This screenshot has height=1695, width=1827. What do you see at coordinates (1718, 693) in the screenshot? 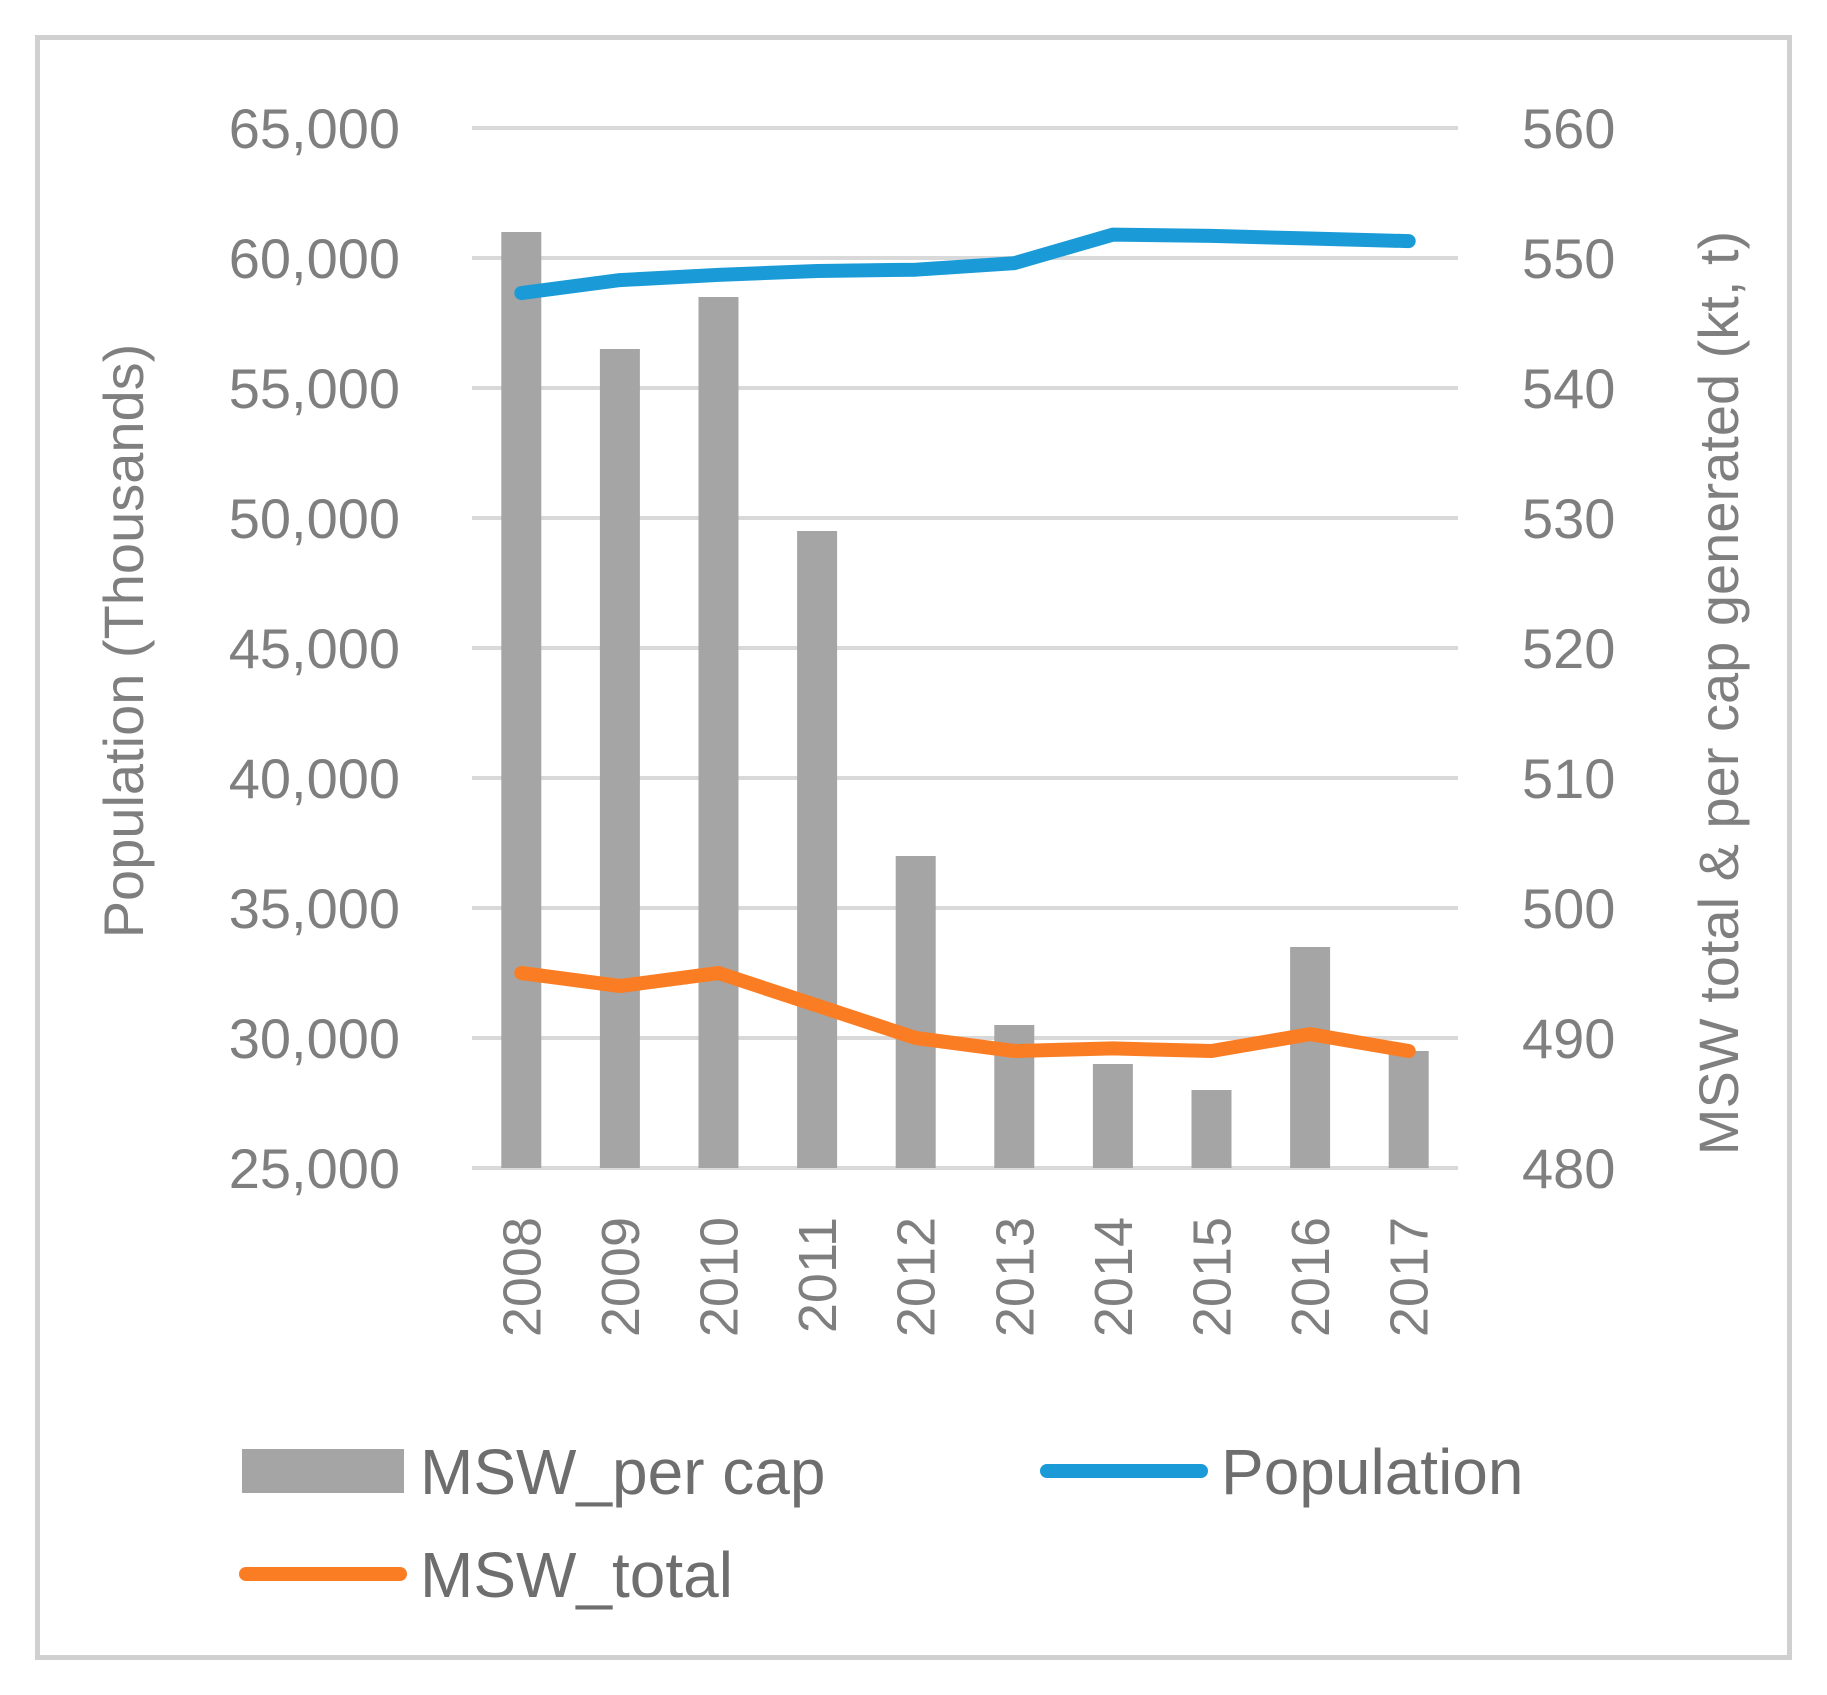
I see `right-axis-title: MSW total & per cap generated (kt, t)` at bounding box center [1718, 693].